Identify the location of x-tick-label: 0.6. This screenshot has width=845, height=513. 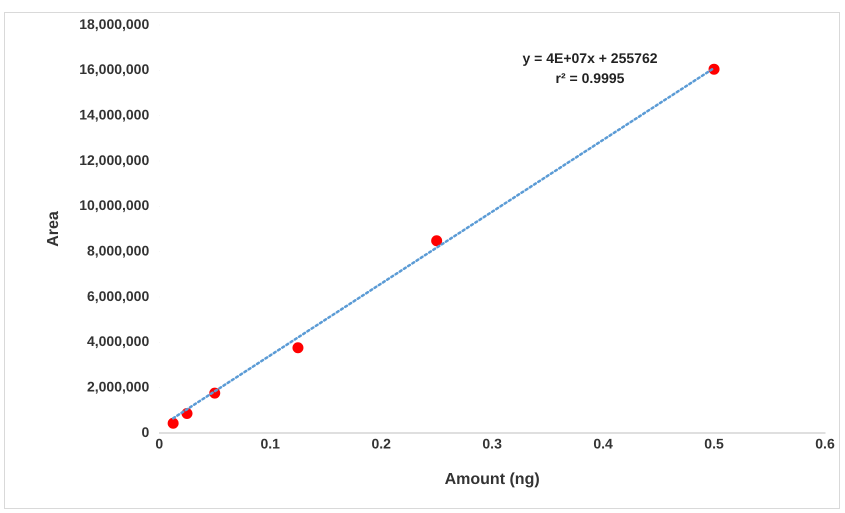
(825, 443).